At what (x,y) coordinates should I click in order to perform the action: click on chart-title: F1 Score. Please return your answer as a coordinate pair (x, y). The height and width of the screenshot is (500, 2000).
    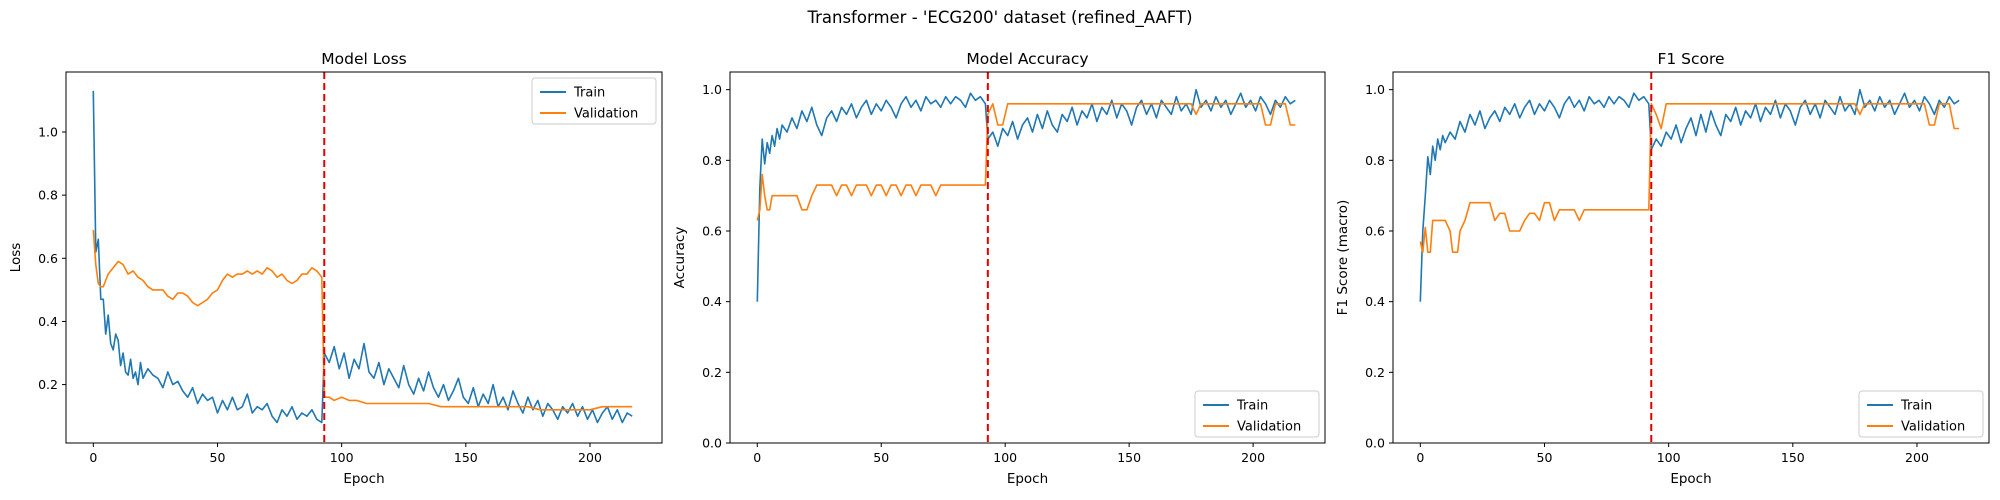
    Looking at the image, I should click on (1690, 59).